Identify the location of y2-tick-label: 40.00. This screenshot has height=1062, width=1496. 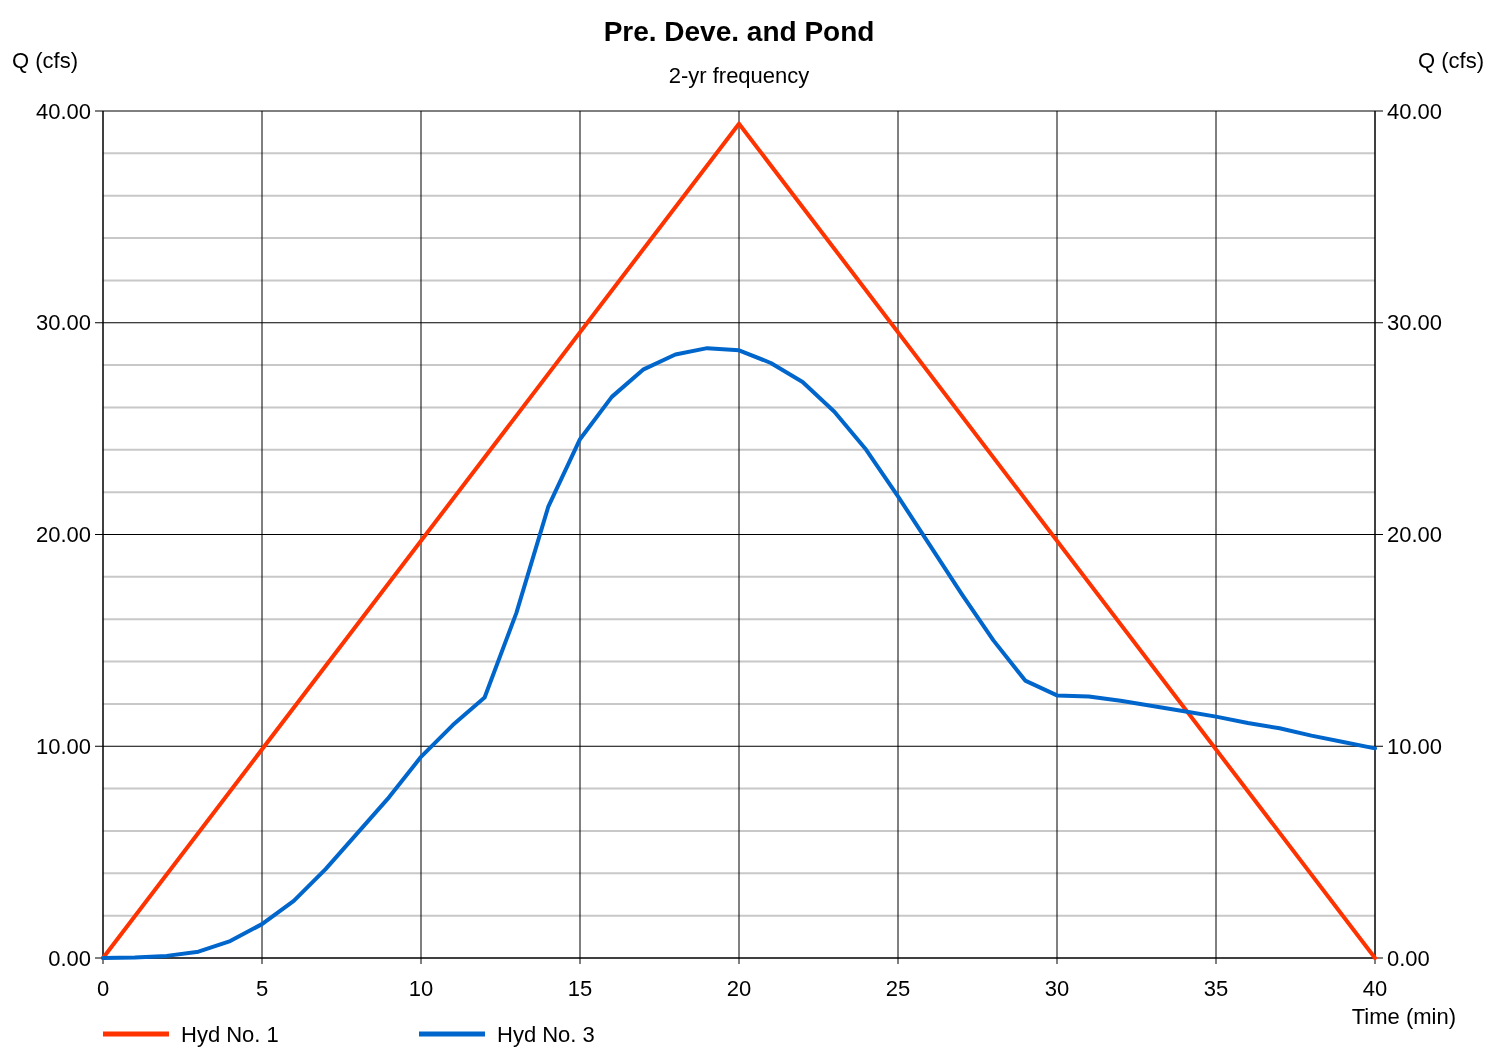
(1415, 111).